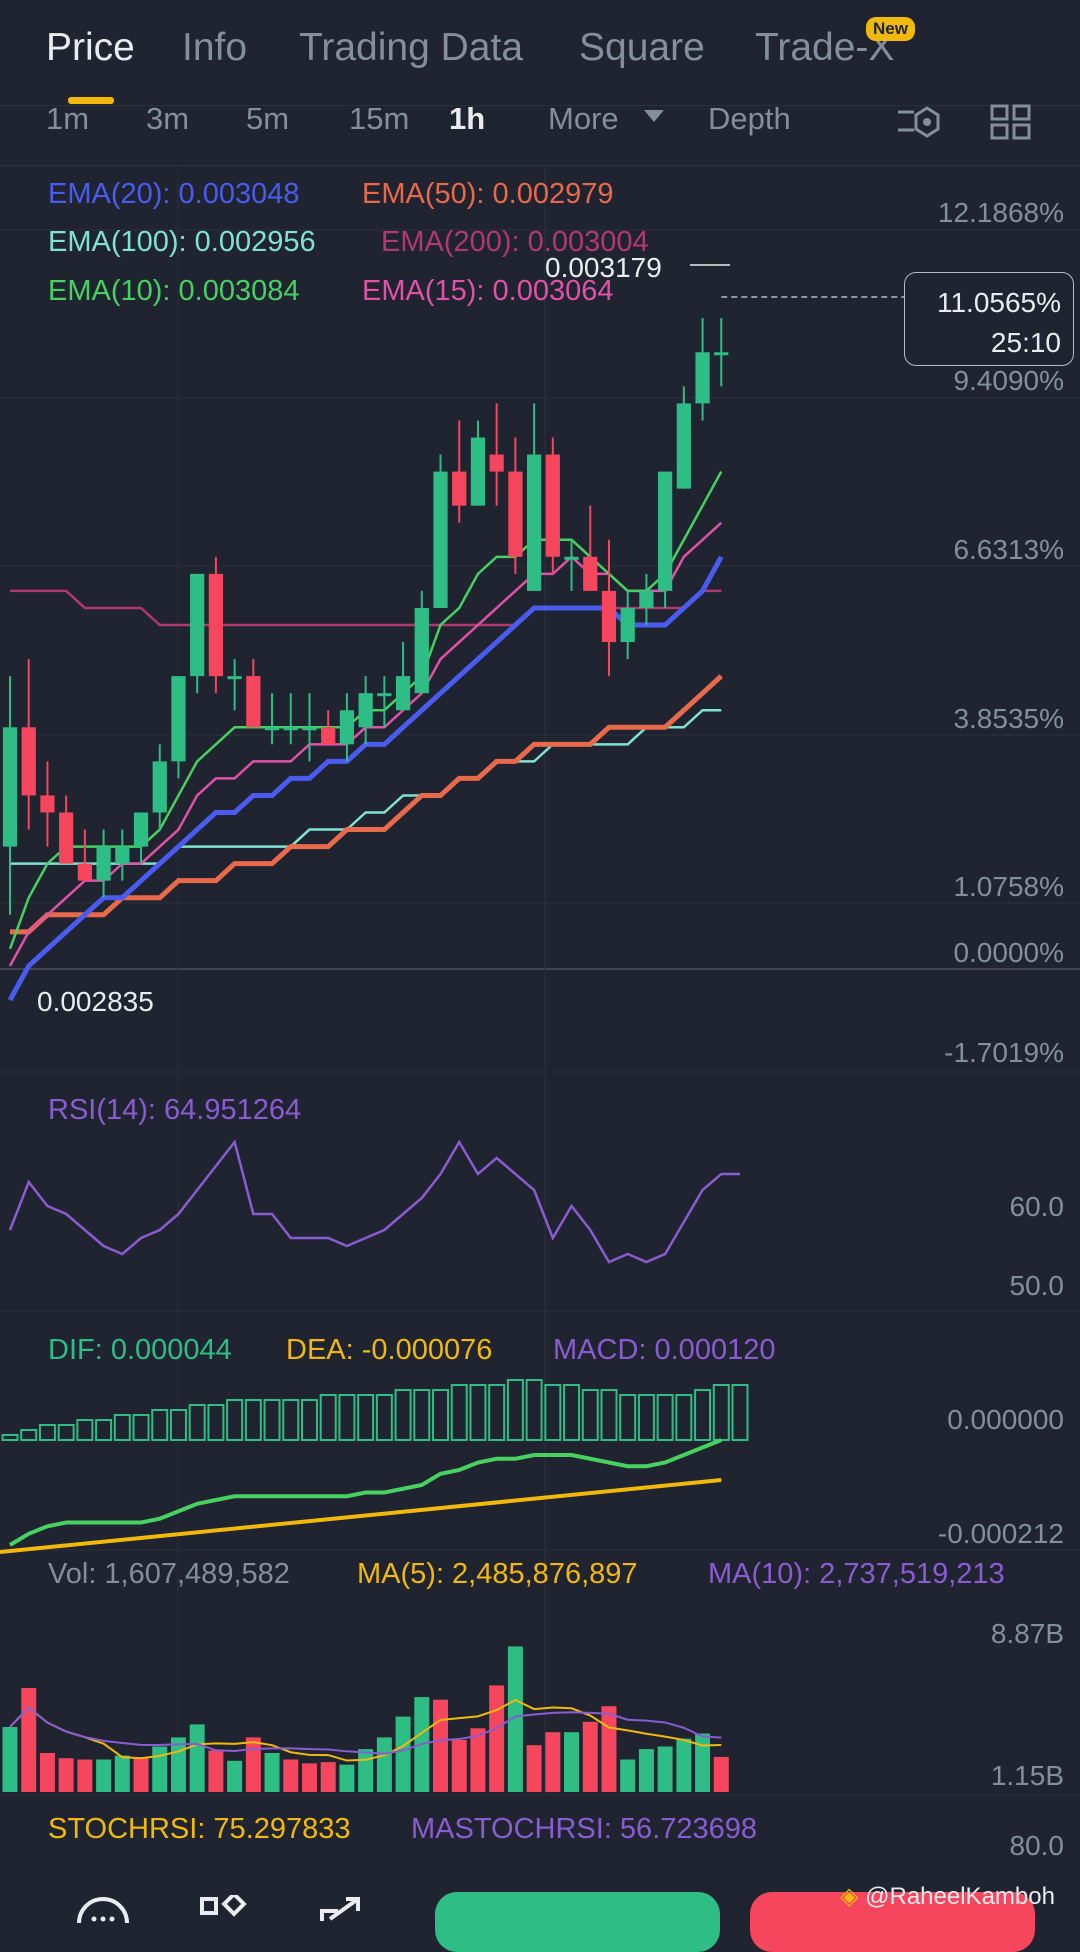 The width and height of the screenshot is (1080, 1952). I want to click on ema200-label: EMA(200): 0.003004, so click(515, 242).